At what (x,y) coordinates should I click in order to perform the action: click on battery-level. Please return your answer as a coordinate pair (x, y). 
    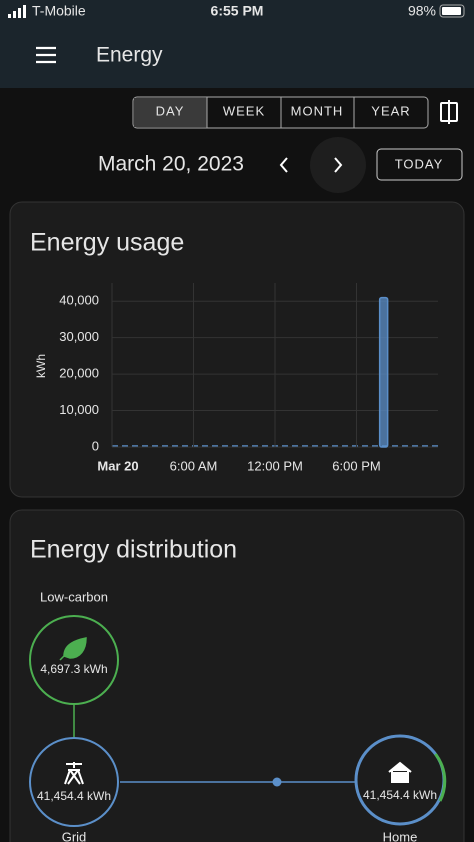
    Looking at the image, I should click on (451, 11).